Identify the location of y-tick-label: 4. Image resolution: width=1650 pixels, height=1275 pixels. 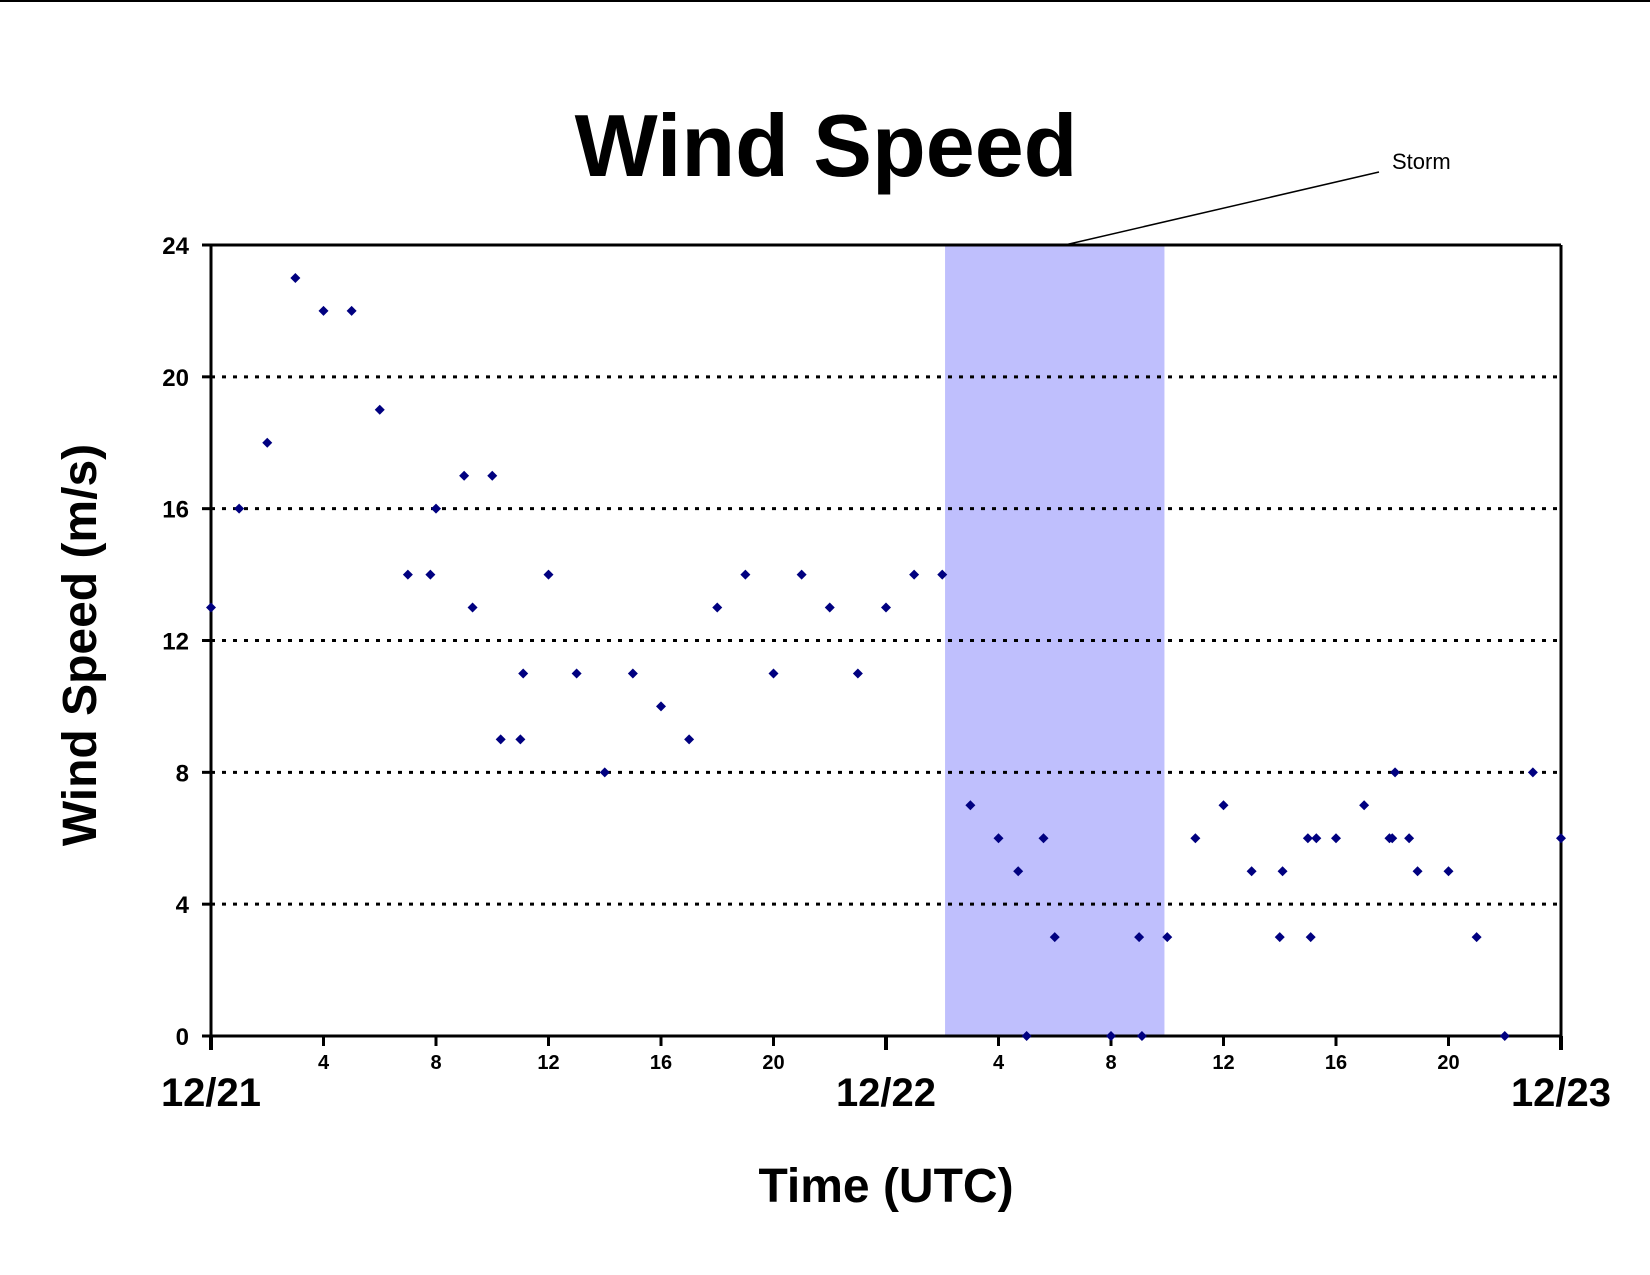
(183, 905).